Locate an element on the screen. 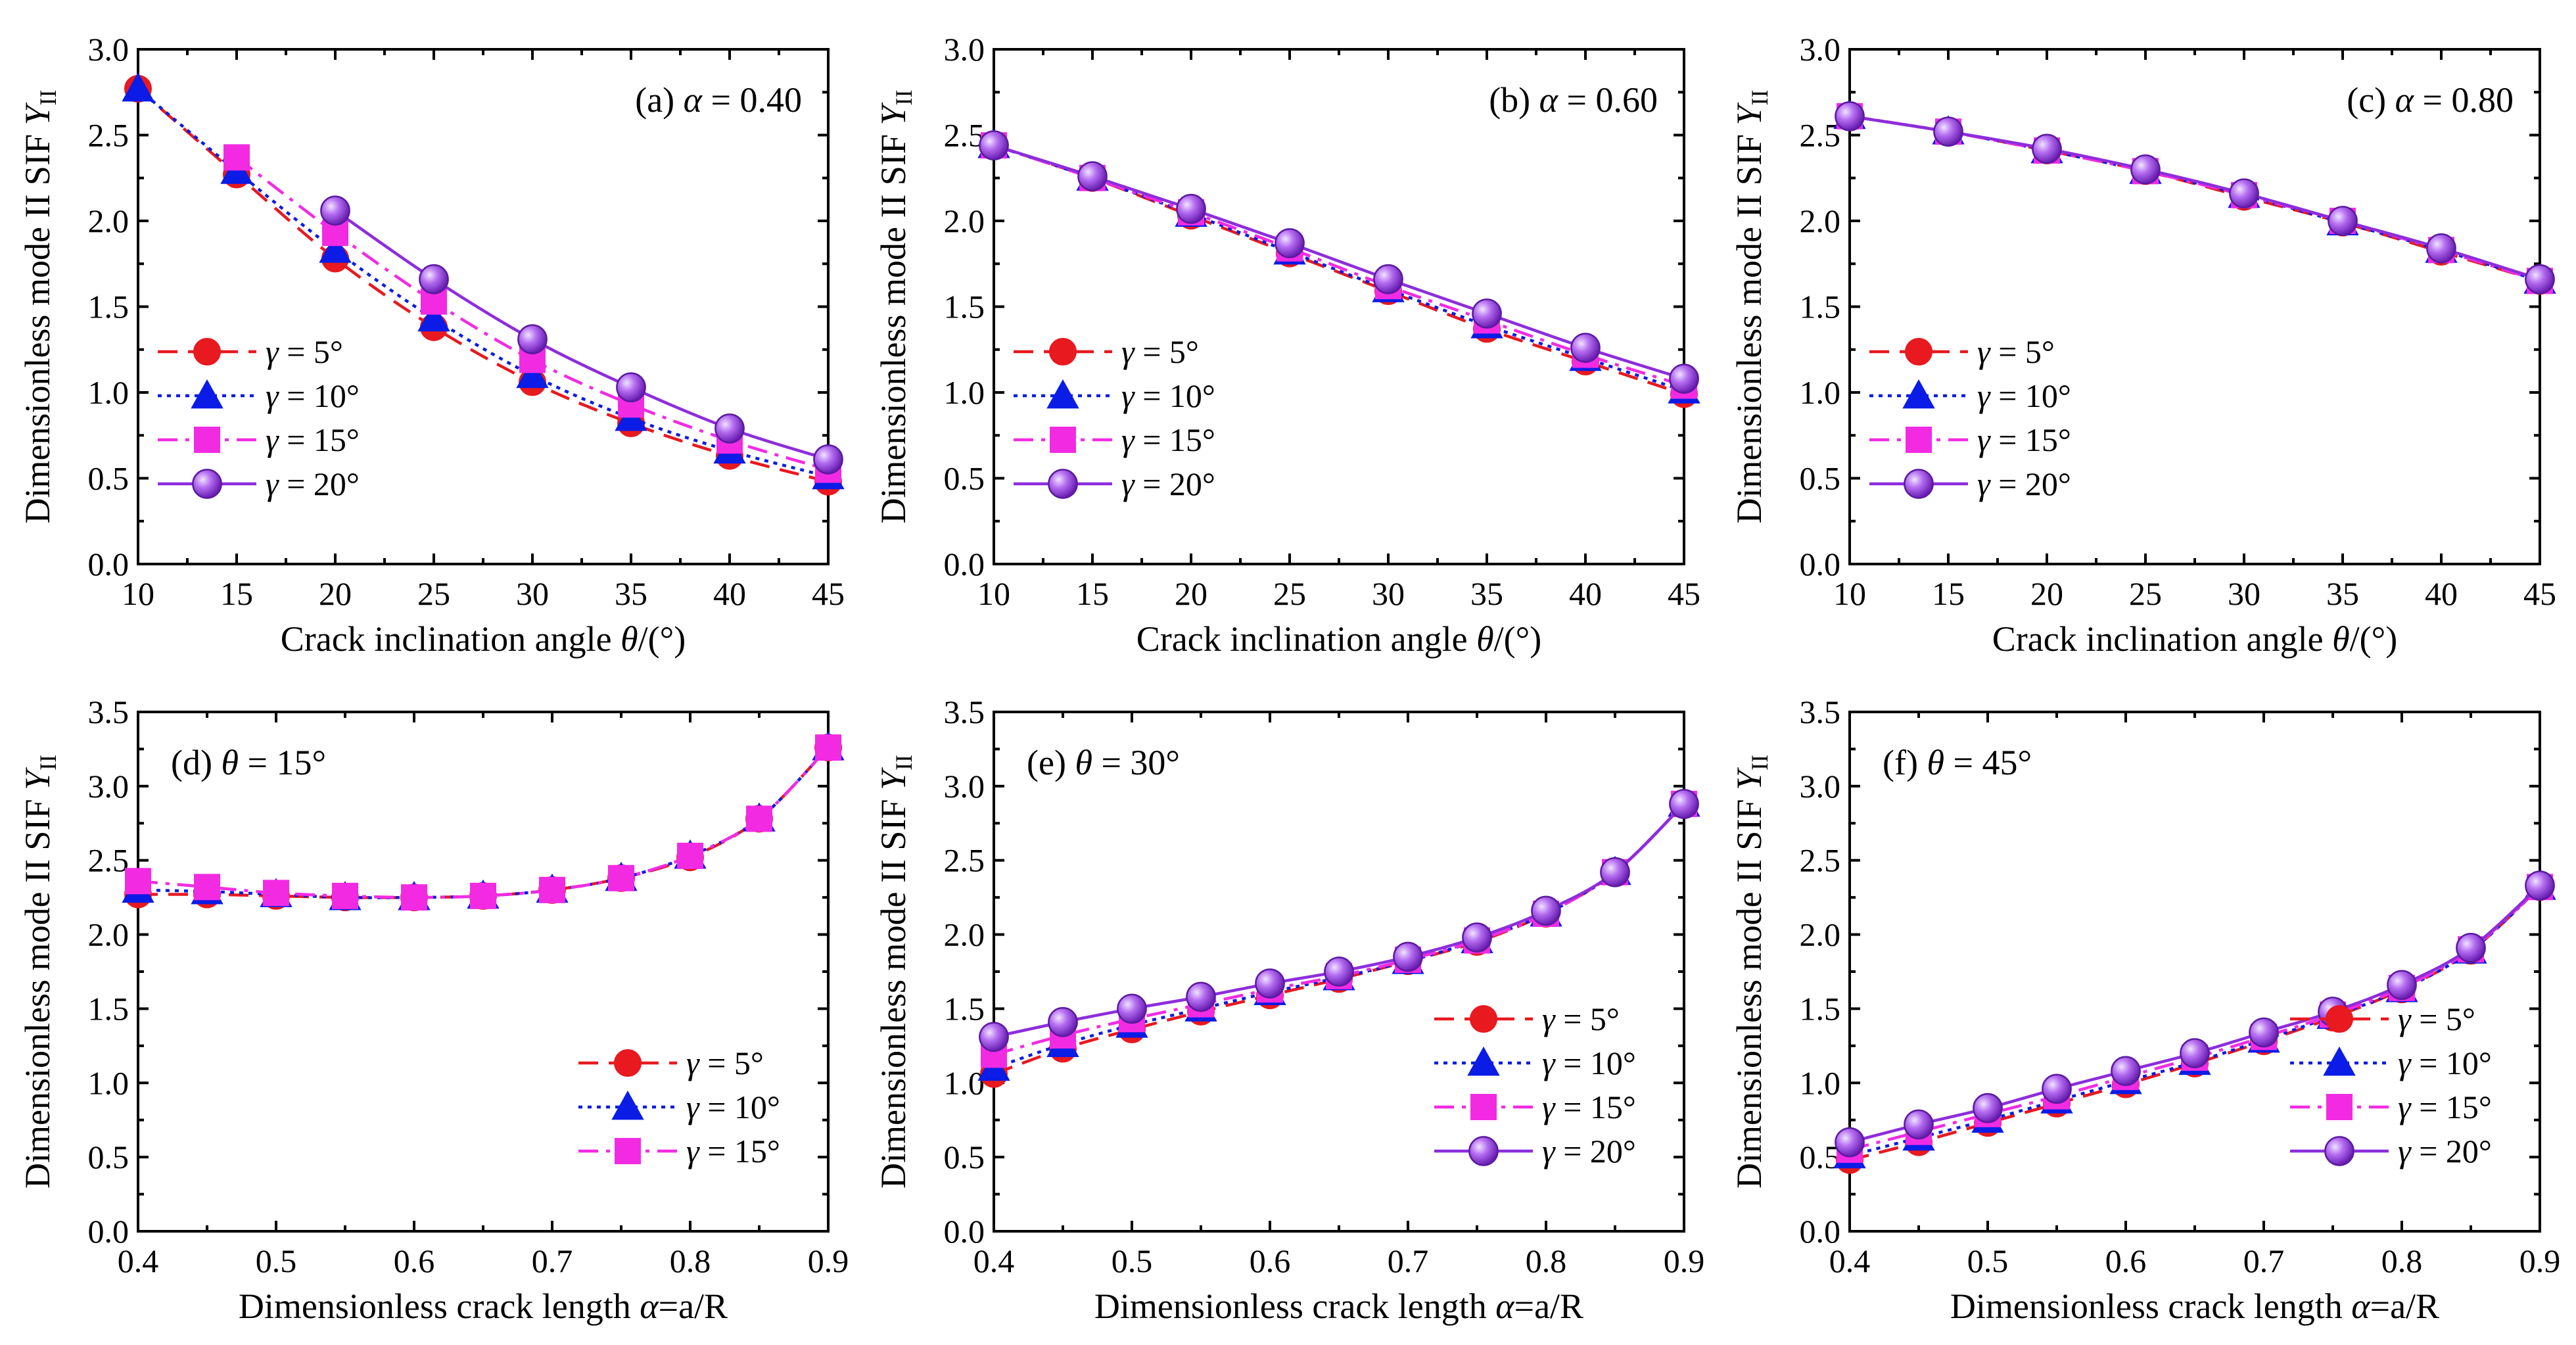  x-tick-label: 10 is located at coordinates (994, 593).